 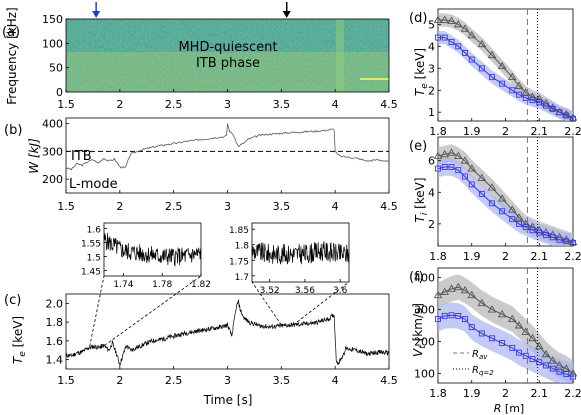 What do you see at coordinates (505, 256) in the screenshot?
I see `(e)-x-label: 2` at bounding box center [505, 256].